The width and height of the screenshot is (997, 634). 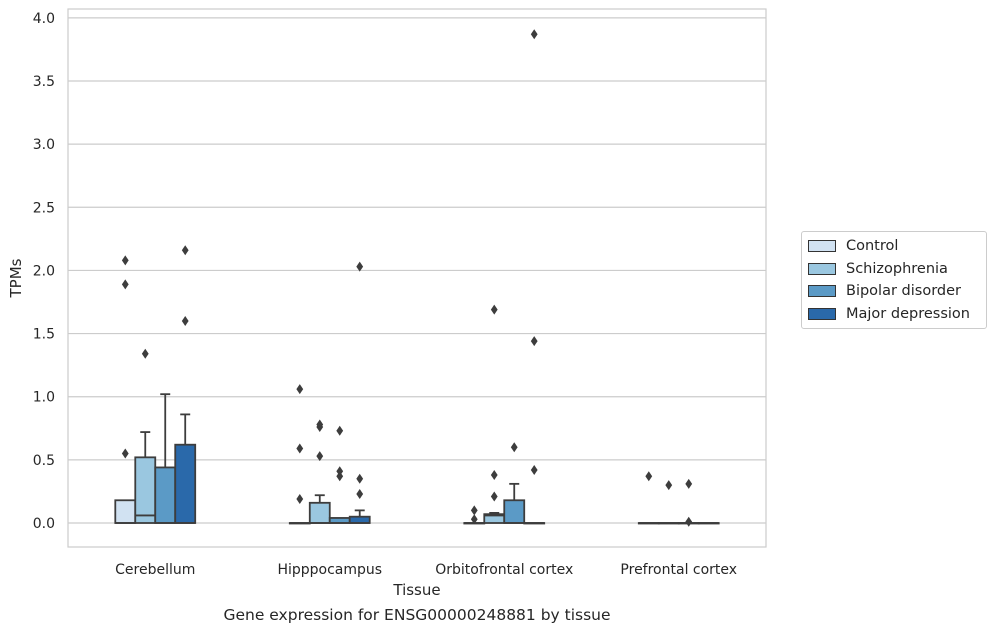 I want to click on x-tick-label-cerebellum: Cerebellum, so click(x=155, y=570).